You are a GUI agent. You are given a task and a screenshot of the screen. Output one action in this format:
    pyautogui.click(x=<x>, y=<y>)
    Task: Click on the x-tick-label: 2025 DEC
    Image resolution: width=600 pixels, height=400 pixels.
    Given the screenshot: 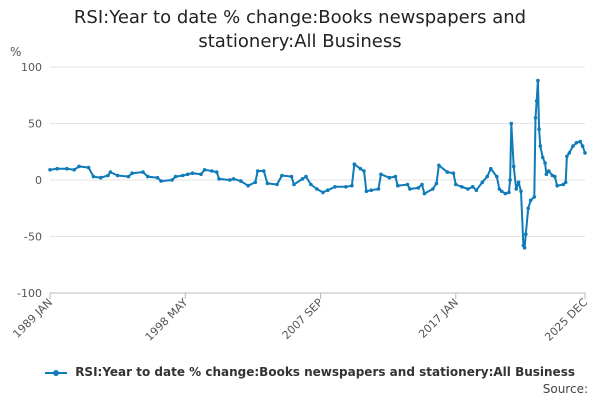 What is the action you would take?
    pyautogui.click(x=566, y=320)
    